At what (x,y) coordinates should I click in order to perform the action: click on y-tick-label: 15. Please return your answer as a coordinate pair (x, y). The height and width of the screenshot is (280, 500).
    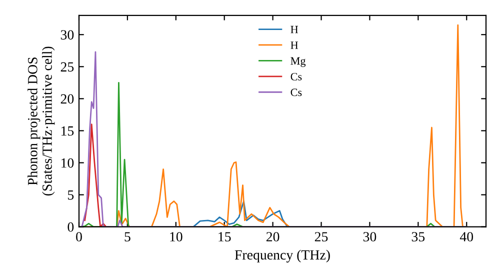
    Looking at the image, I should click on (67, 131).